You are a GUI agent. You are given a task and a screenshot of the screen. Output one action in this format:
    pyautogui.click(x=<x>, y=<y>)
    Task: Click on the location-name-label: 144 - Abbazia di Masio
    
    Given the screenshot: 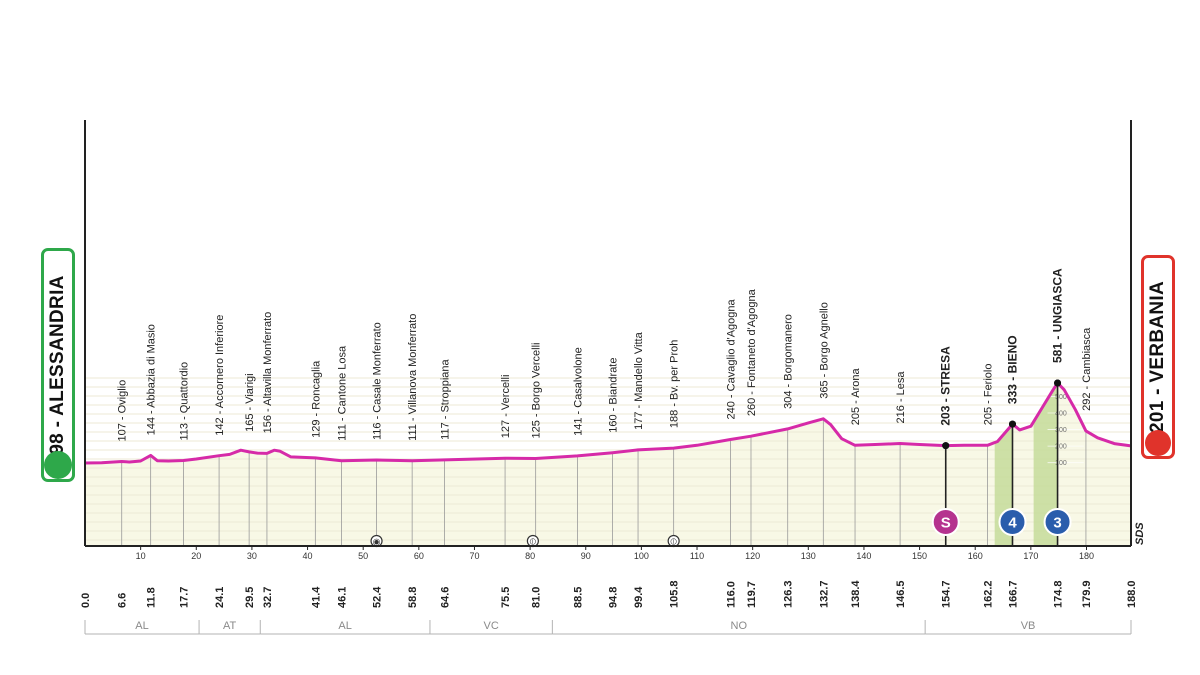 What is the action you would take?
    pyautogui.click(x=152, y=379)
    